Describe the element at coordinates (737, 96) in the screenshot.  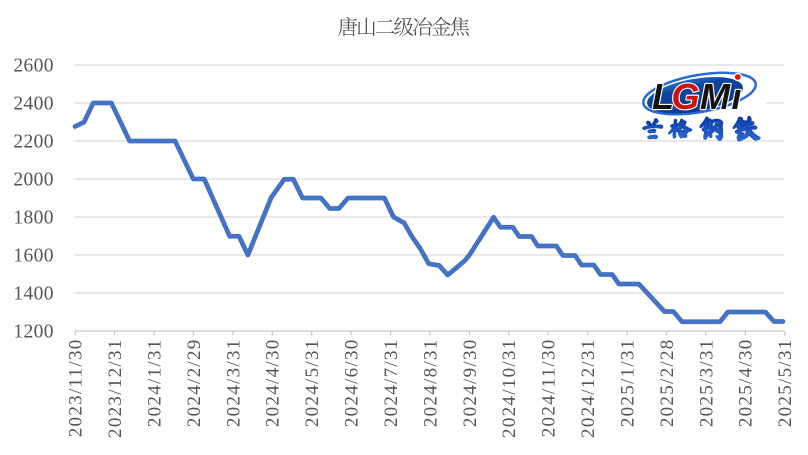
I see `svg-text: ı` at that location.